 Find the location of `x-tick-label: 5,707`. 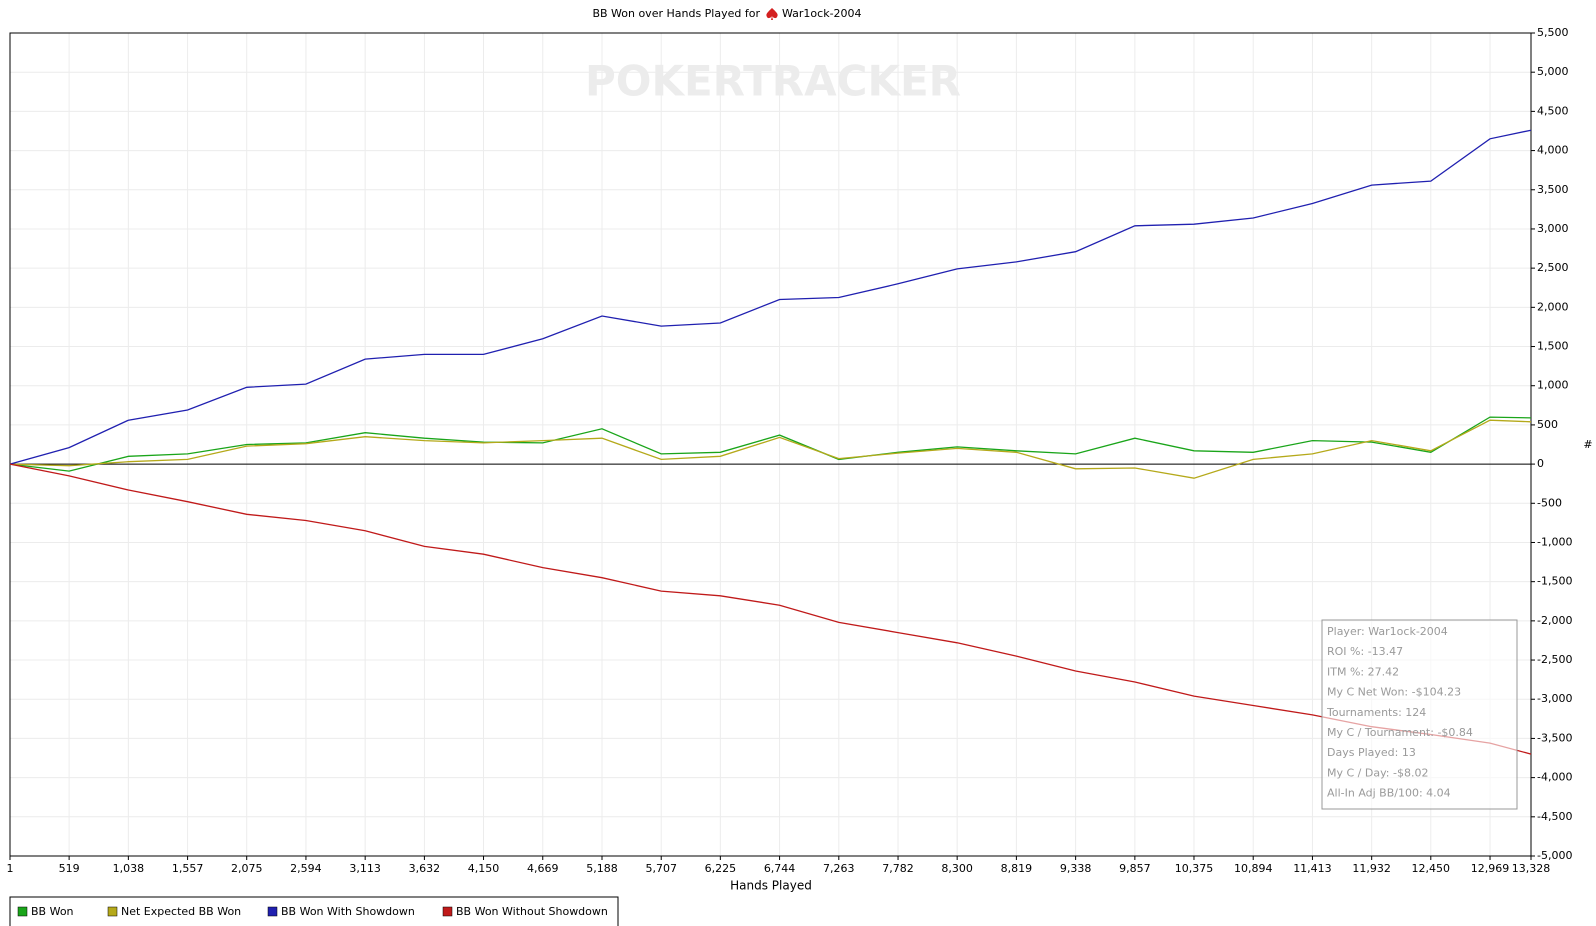

x-tick-label: 5,707 is located at coordinates (661, 868).